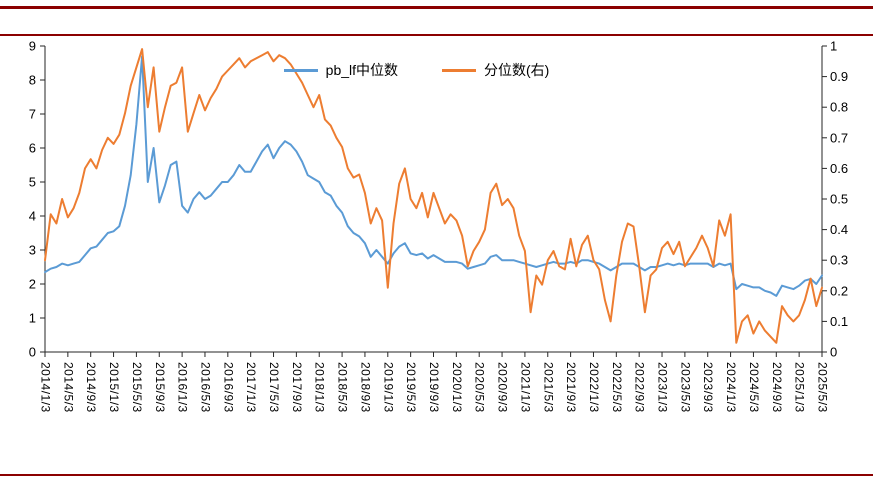 The image size is (873, 479). What do you see at coordinates (411, 387) in the screenshot?
I see `x-axis-tick-label: 2019/5/3` at bounding box center [411, 387].